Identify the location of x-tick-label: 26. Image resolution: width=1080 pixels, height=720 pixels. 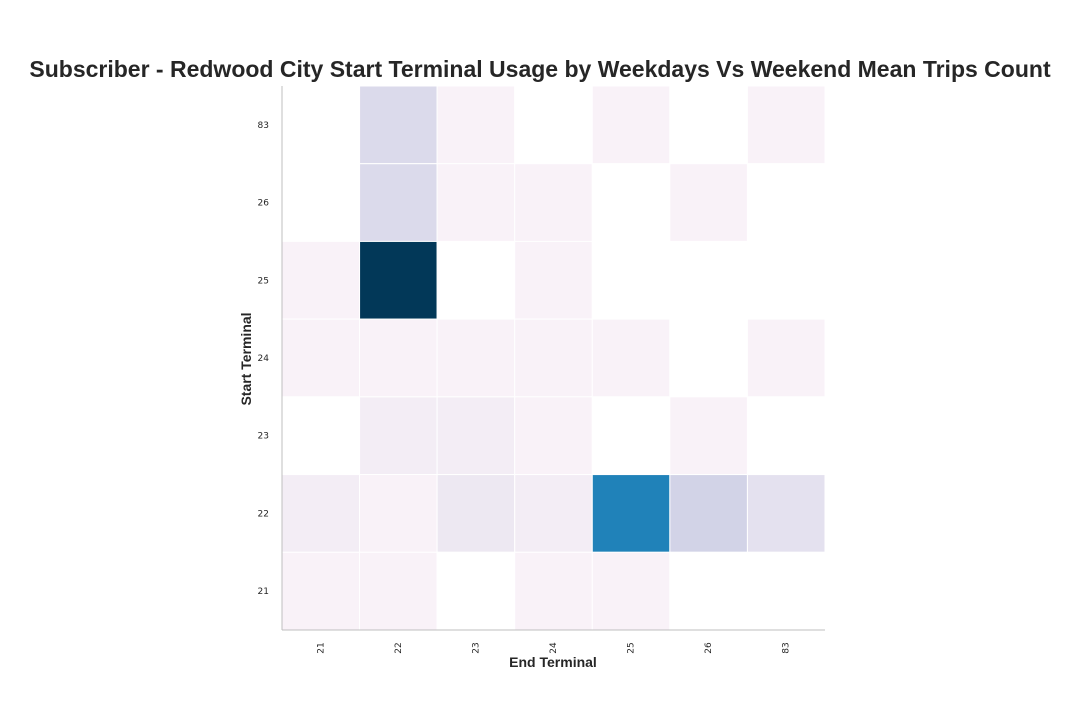
(709, 648).